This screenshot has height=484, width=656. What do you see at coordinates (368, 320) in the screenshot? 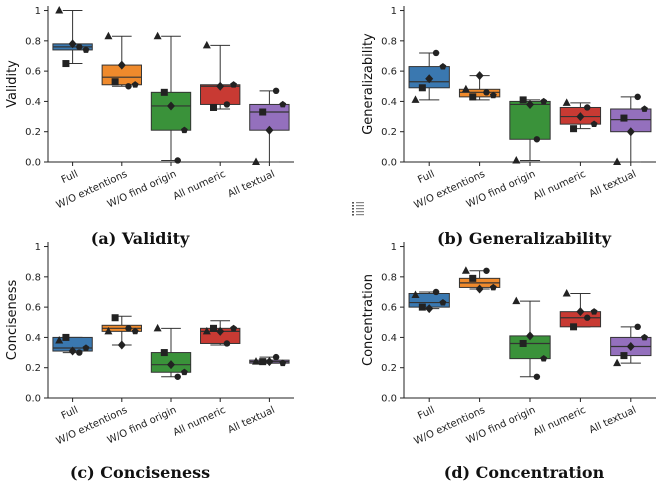
I see `y-axis-label: Concentration` at bounding box center [368, 320].